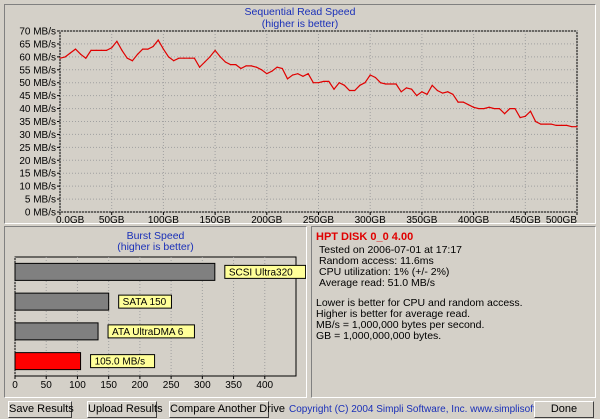 The image size is (600, 419). What do you see at coordinates (384, 272) in the screenshot?
I see `cpu-utilization: CPU utilization: 1% (+/- 2%)` at bounding box center [384, 272].